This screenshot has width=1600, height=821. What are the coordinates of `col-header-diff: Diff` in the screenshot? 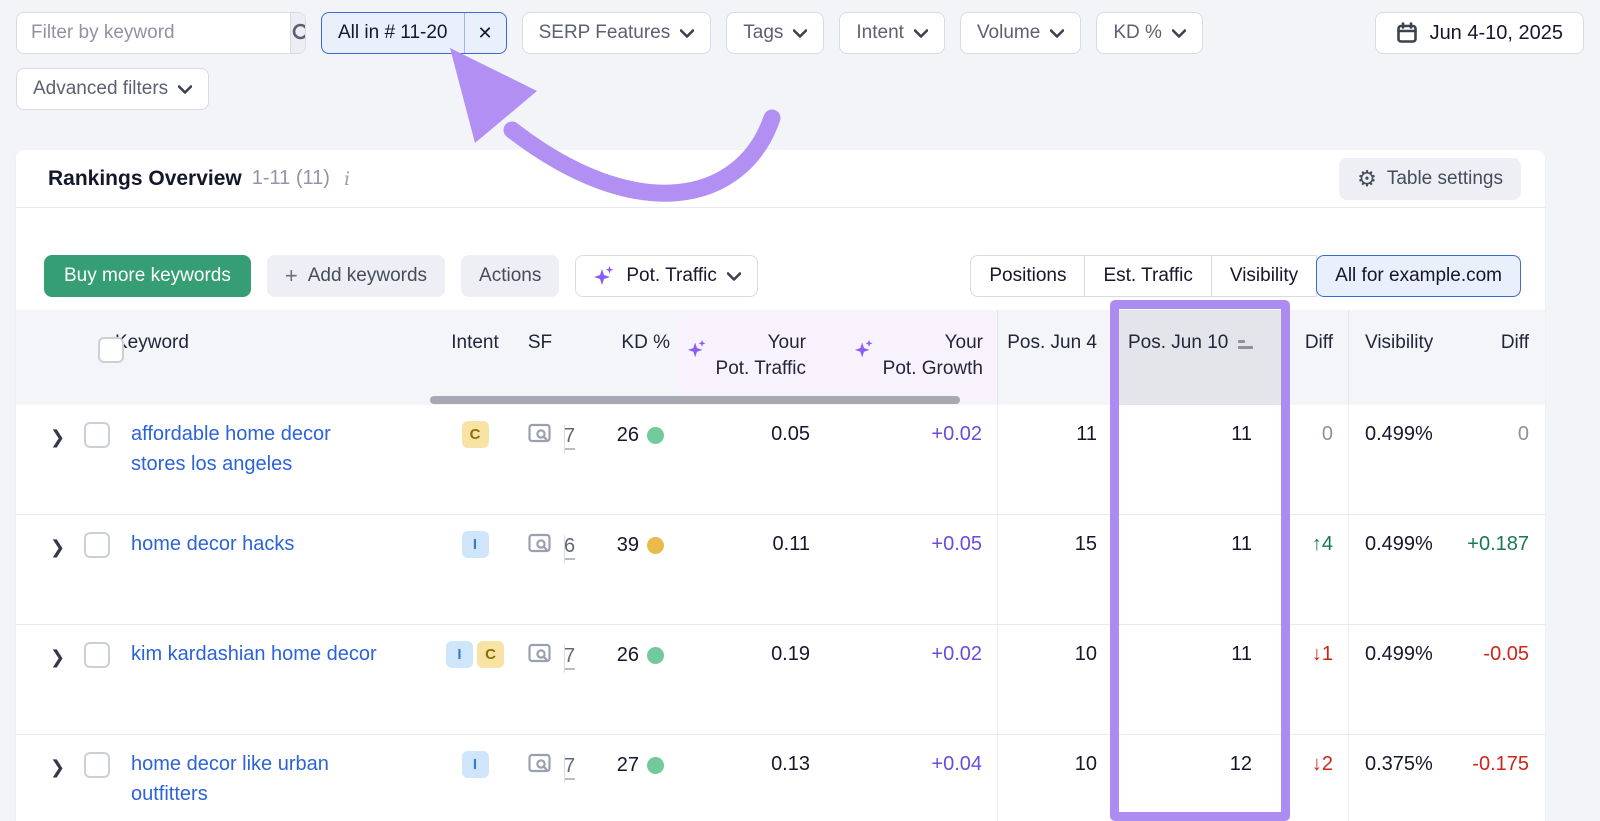 It's located at (1318, 342).